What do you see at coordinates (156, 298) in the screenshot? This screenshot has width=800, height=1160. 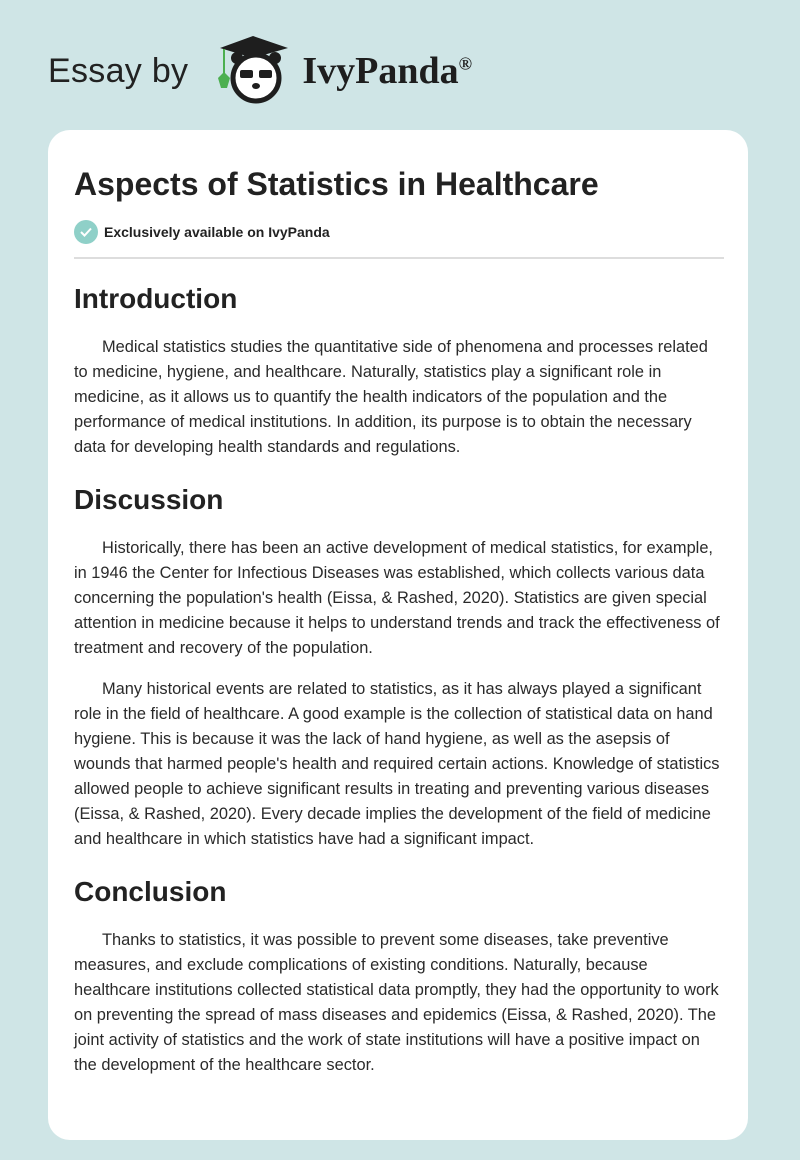 I see `section-heading-introduction: Introduction` at bounding box center [156, 298].